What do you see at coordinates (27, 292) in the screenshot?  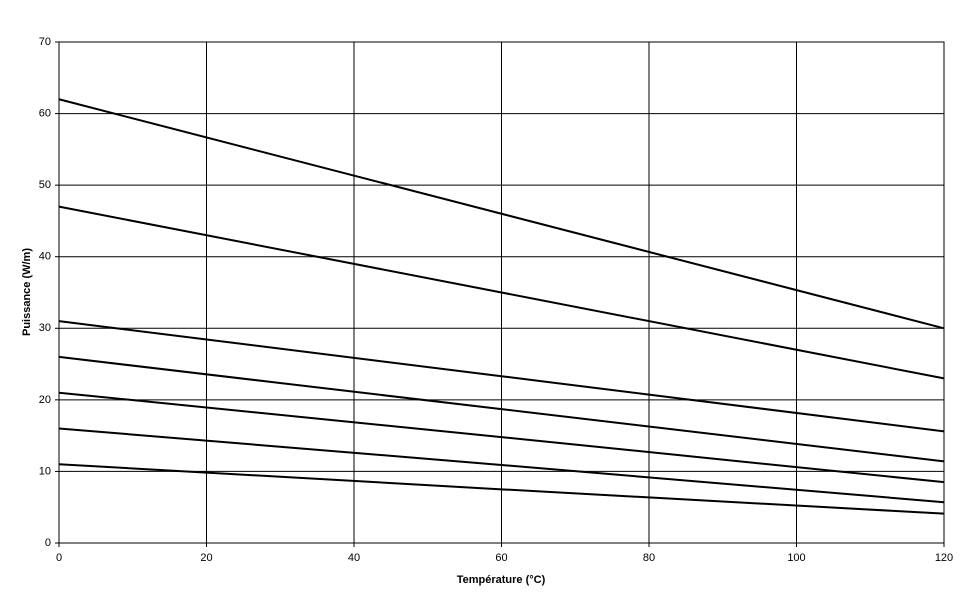 I see `y-axis-title: Puissance (W/m)` at bounding box center [27, 292].